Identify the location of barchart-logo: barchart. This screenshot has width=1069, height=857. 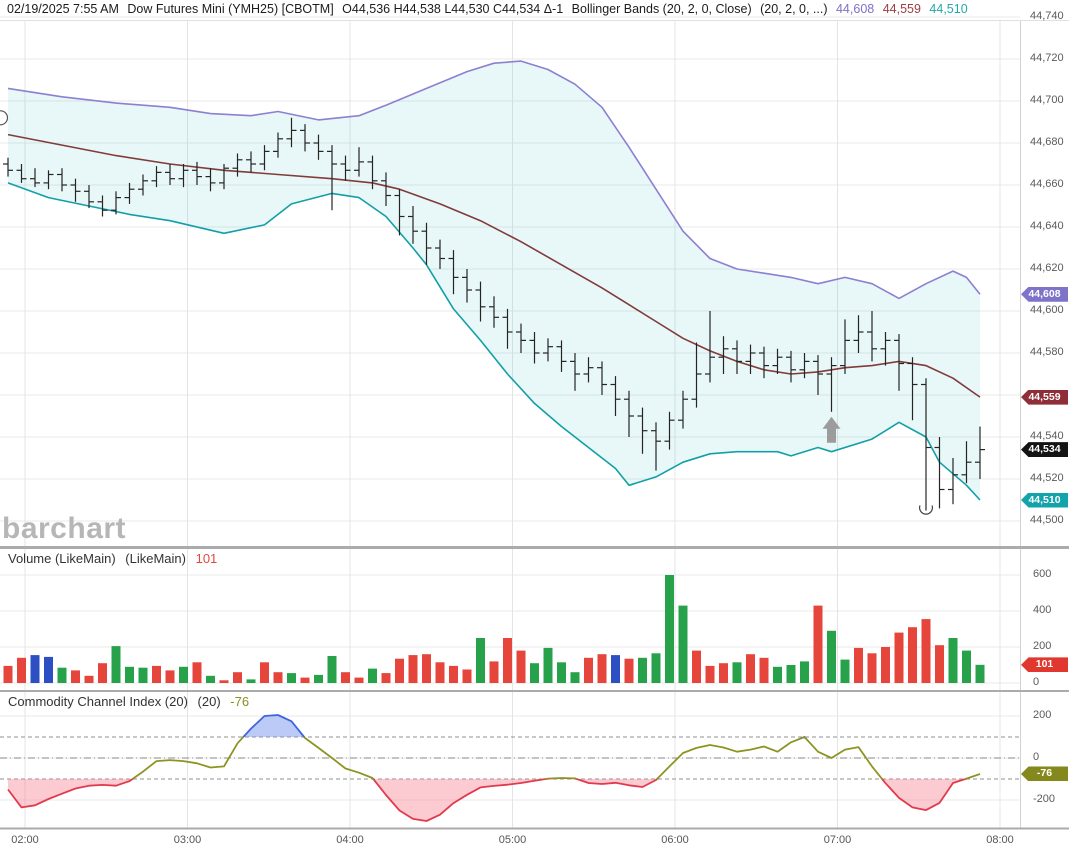
(64, 528).